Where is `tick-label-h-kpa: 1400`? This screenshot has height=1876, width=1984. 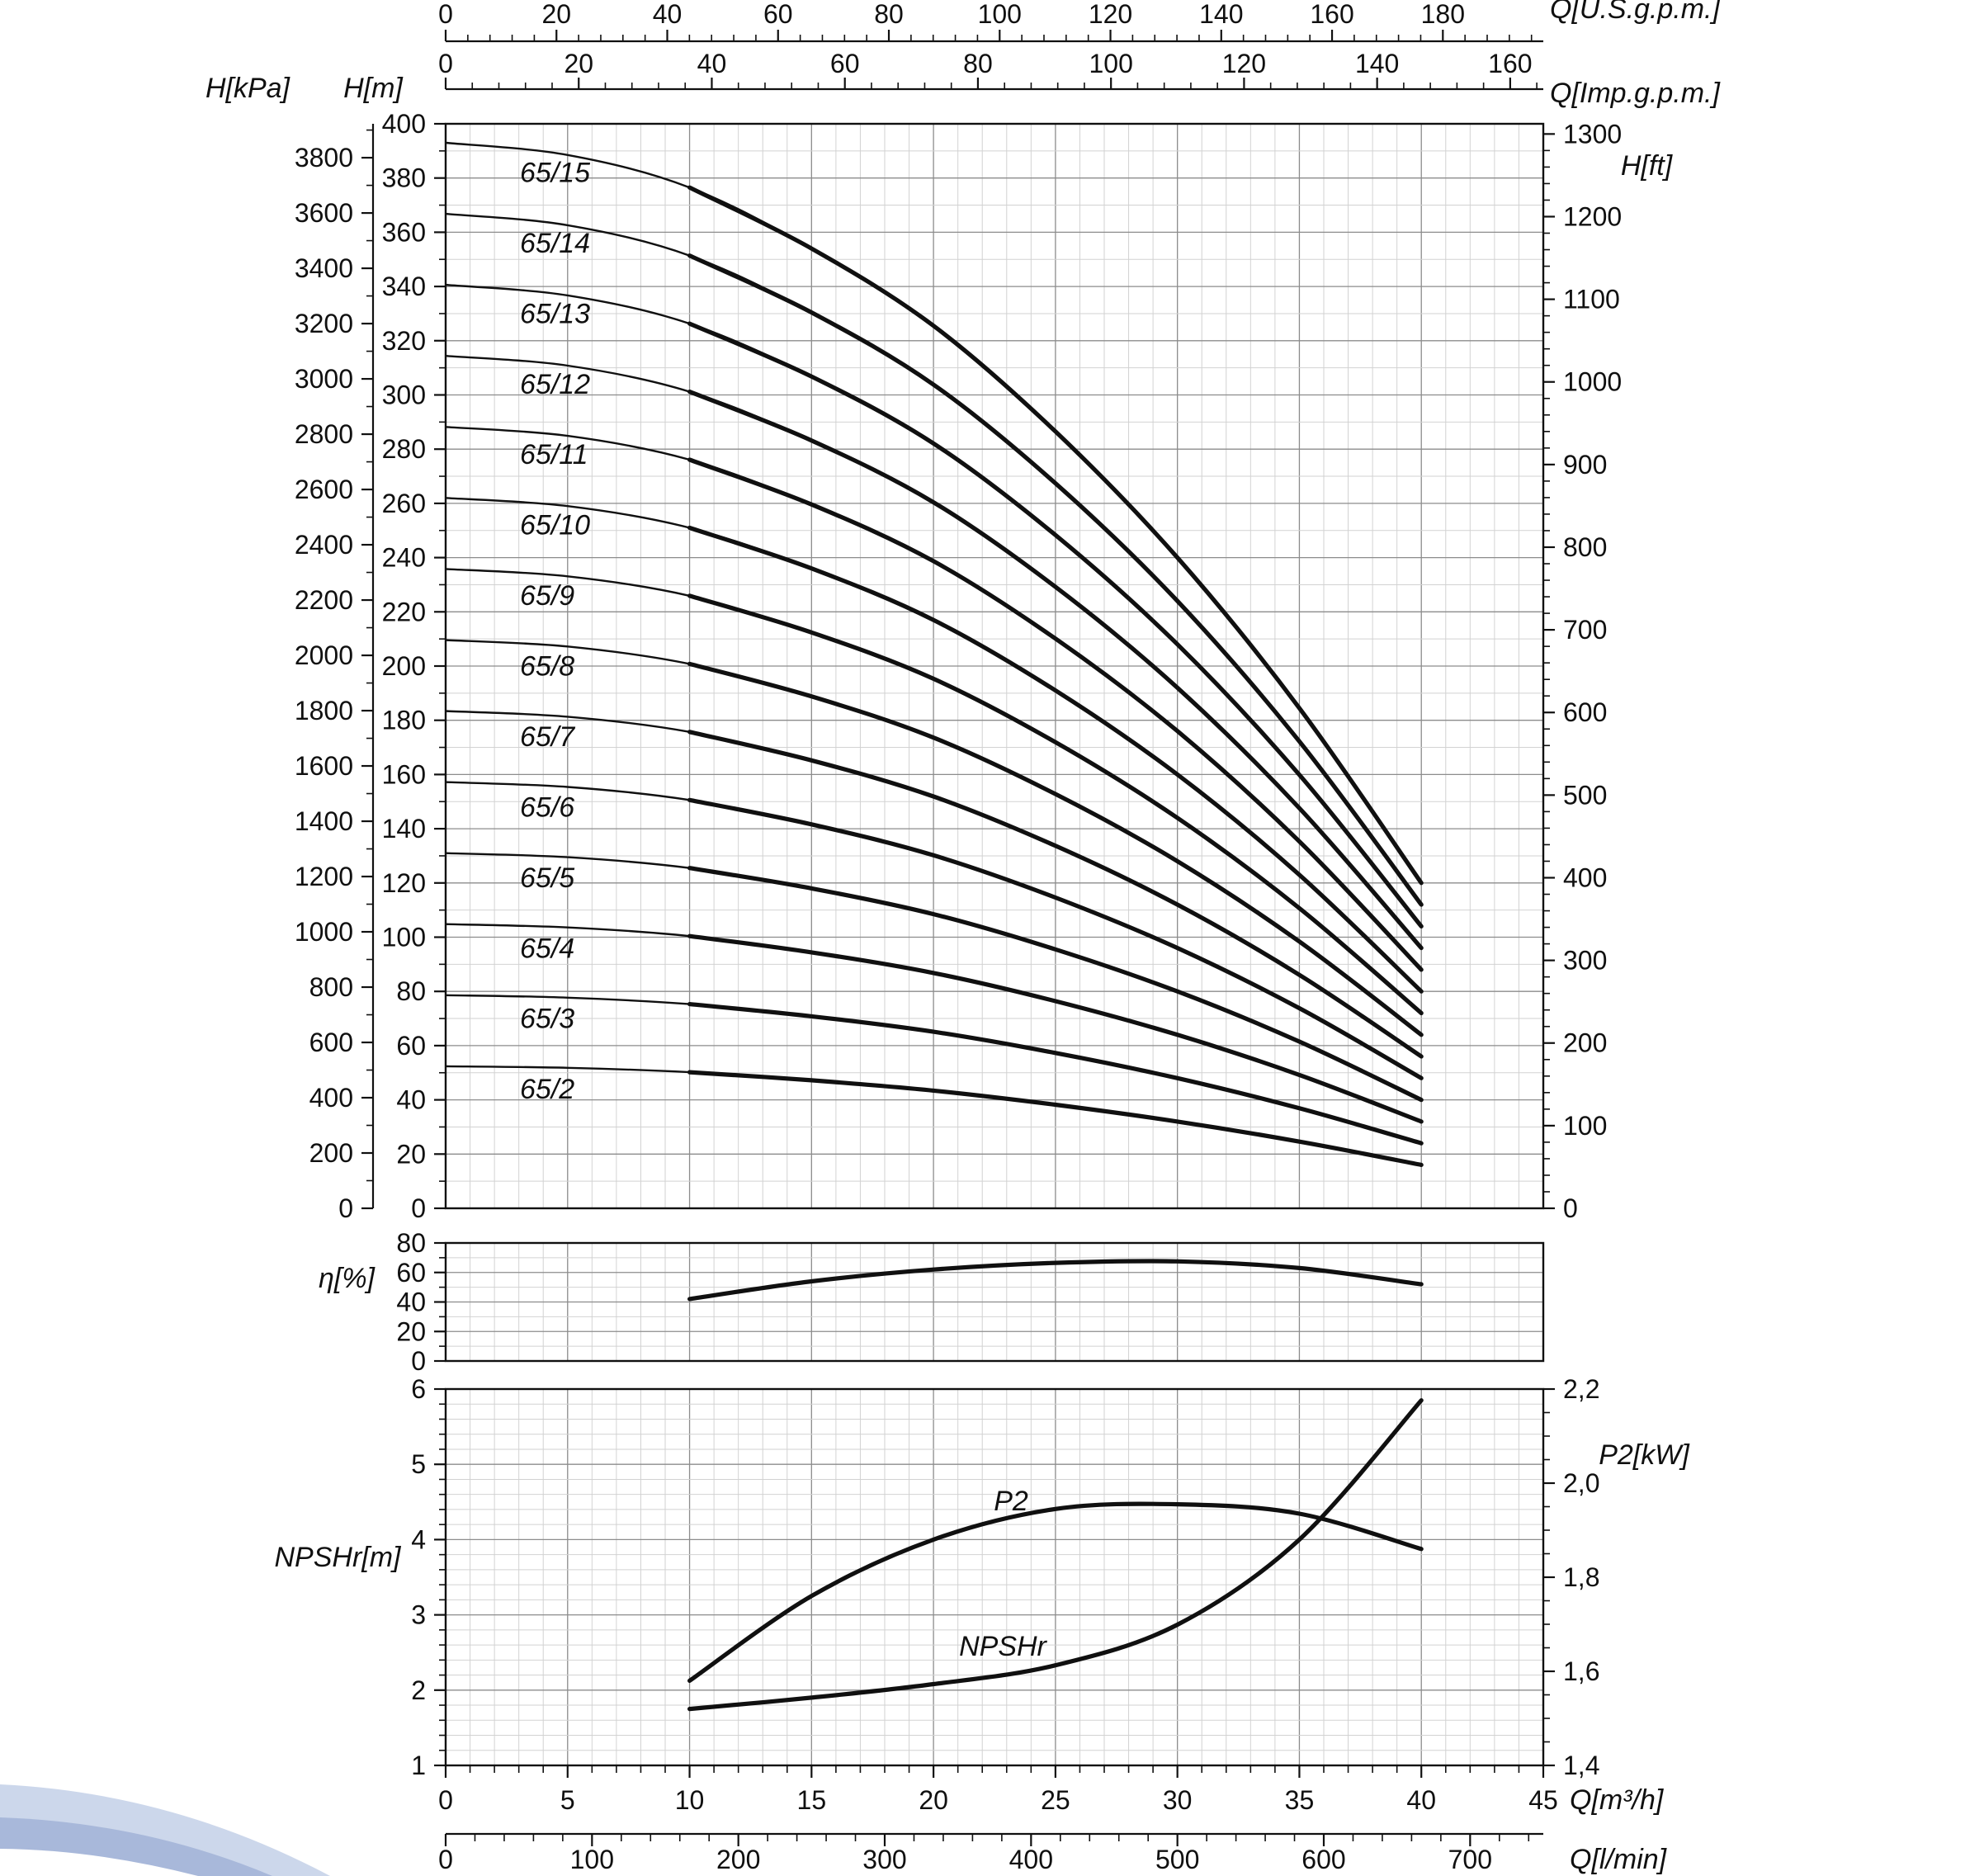
tick-label-h-kpa: 1400 is located at coordinates (324, 821).